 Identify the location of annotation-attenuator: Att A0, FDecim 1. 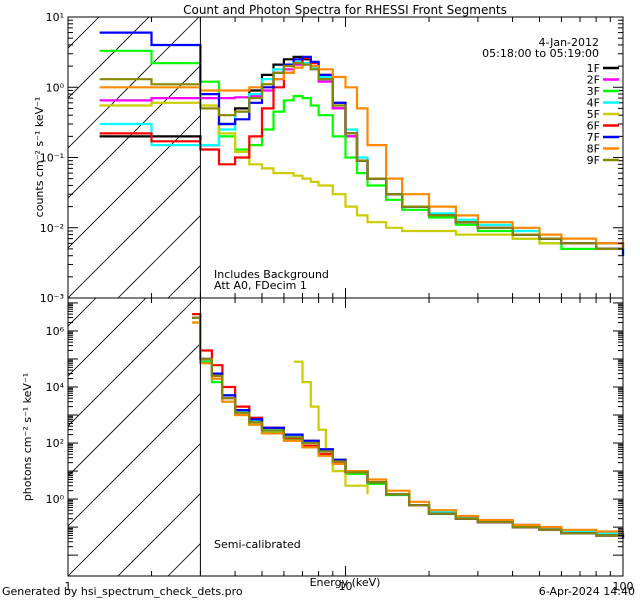
(260, 285).